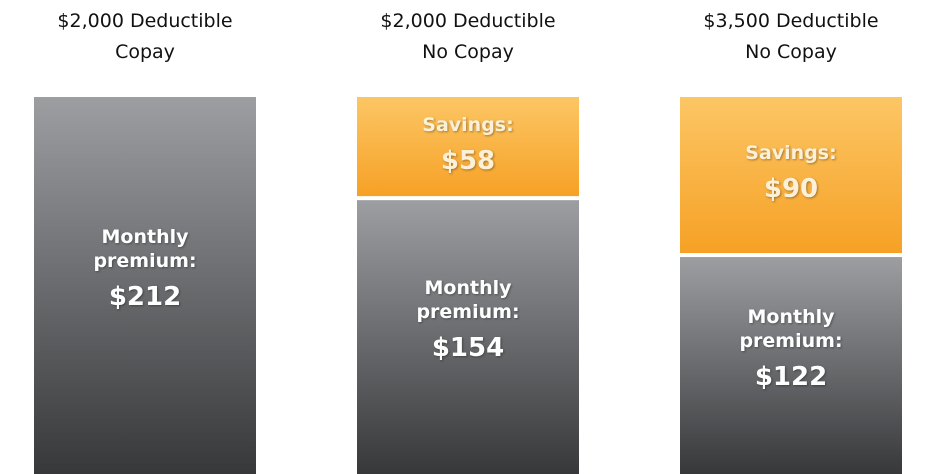 The image size is (952, 474). I want to click on value-label: $58, so click(468, 160).